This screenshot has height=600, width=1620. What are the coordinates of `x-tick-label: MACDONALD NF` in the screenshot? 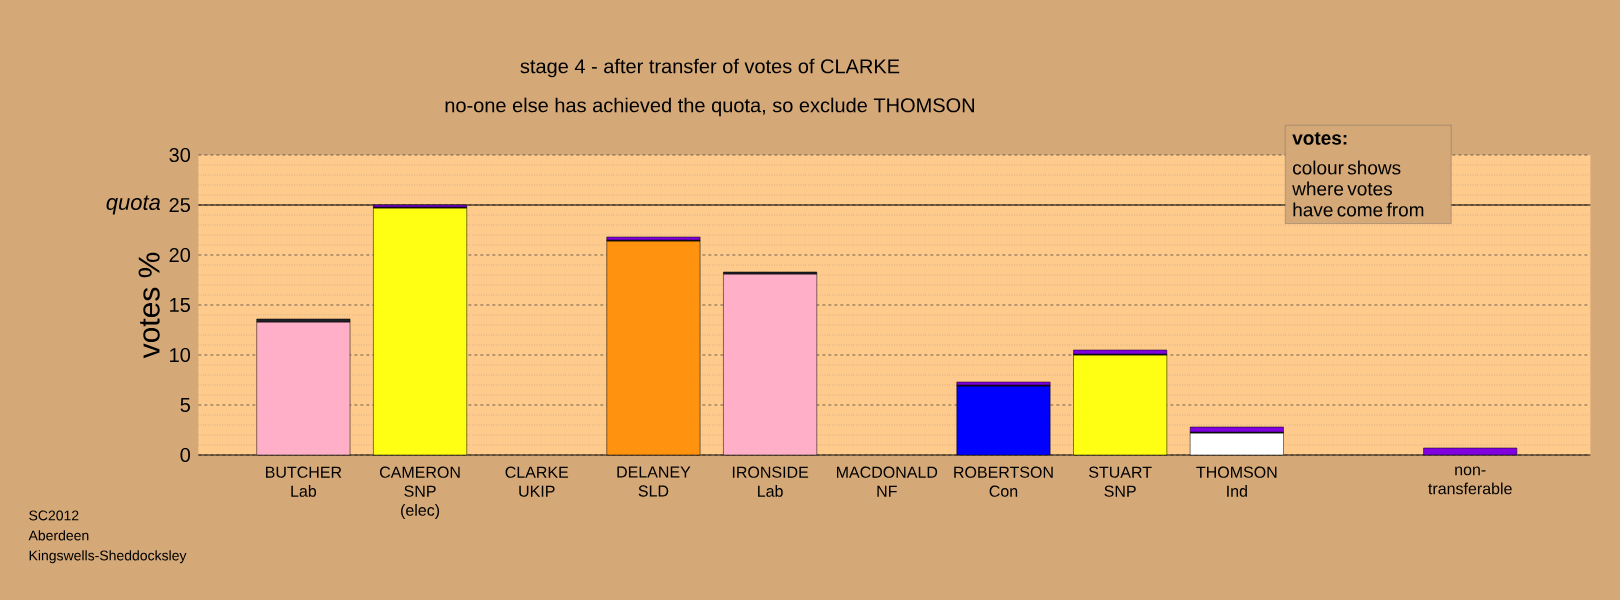 It's located at (887, 481).